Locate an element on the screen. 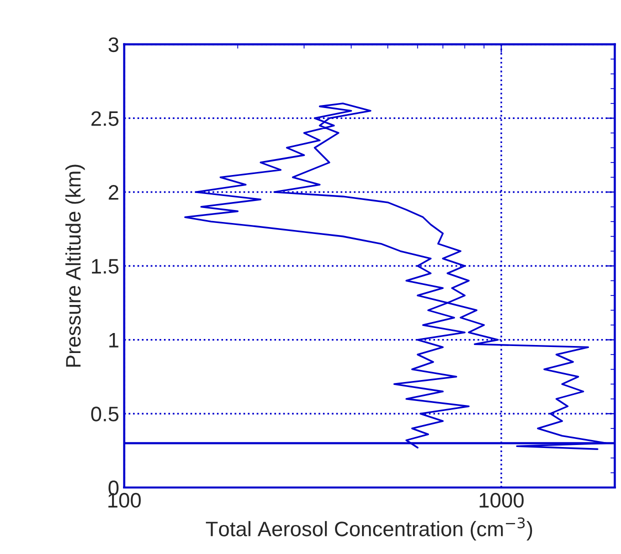  x-tick-label: 1000 is located at coordinates (502, 500).